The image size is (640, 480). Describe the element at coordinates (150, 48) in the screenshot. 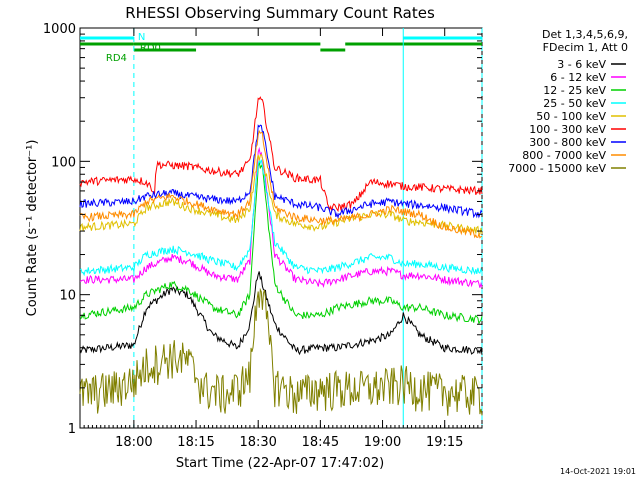

I see `flag-label-1: RD0` at that location.